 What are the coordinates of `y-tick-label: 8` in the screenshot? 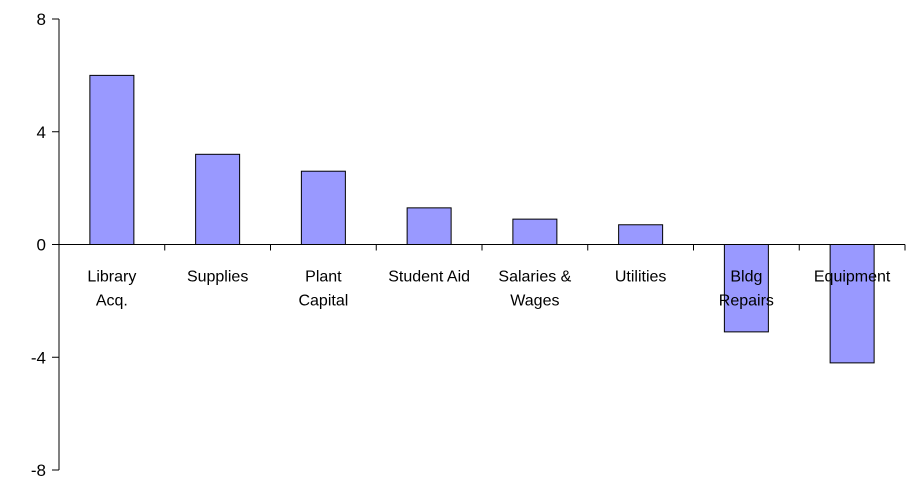 It's located at (41, 19).